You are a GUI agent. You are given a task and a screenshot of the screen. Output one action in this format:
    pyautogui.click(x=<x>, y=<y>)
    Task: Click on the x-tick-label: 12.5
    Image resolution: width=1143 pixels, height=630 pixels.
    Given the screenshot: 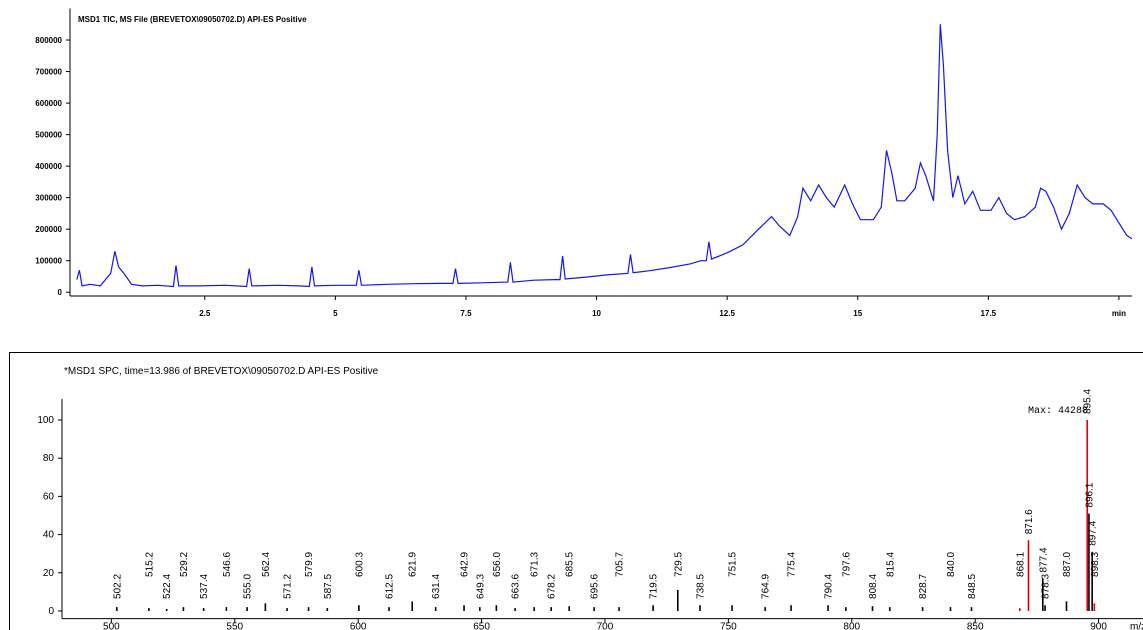 What is the action you would take?
    pyautogui.click(x=727, y=313)
    